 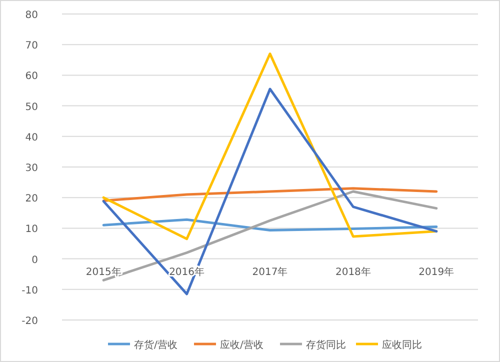 What do you see at coordinates (31, 230) in the screenshot?
I see `y-tick-label: 10` at bounding box center [31, 230].